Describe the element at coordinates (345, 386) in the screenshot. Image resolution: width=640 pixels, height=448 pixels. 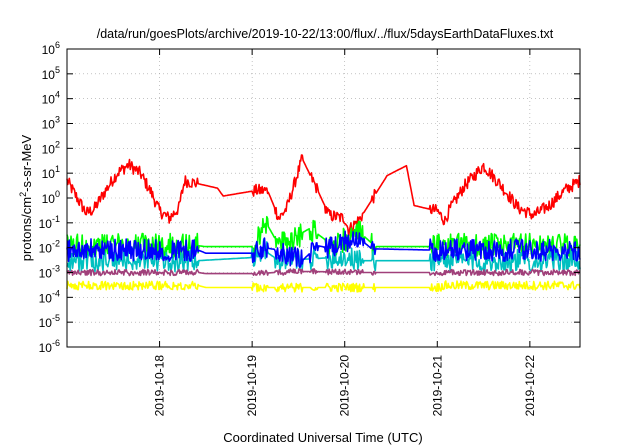
I see `x-tick-label: 2019-10-20` at that location.